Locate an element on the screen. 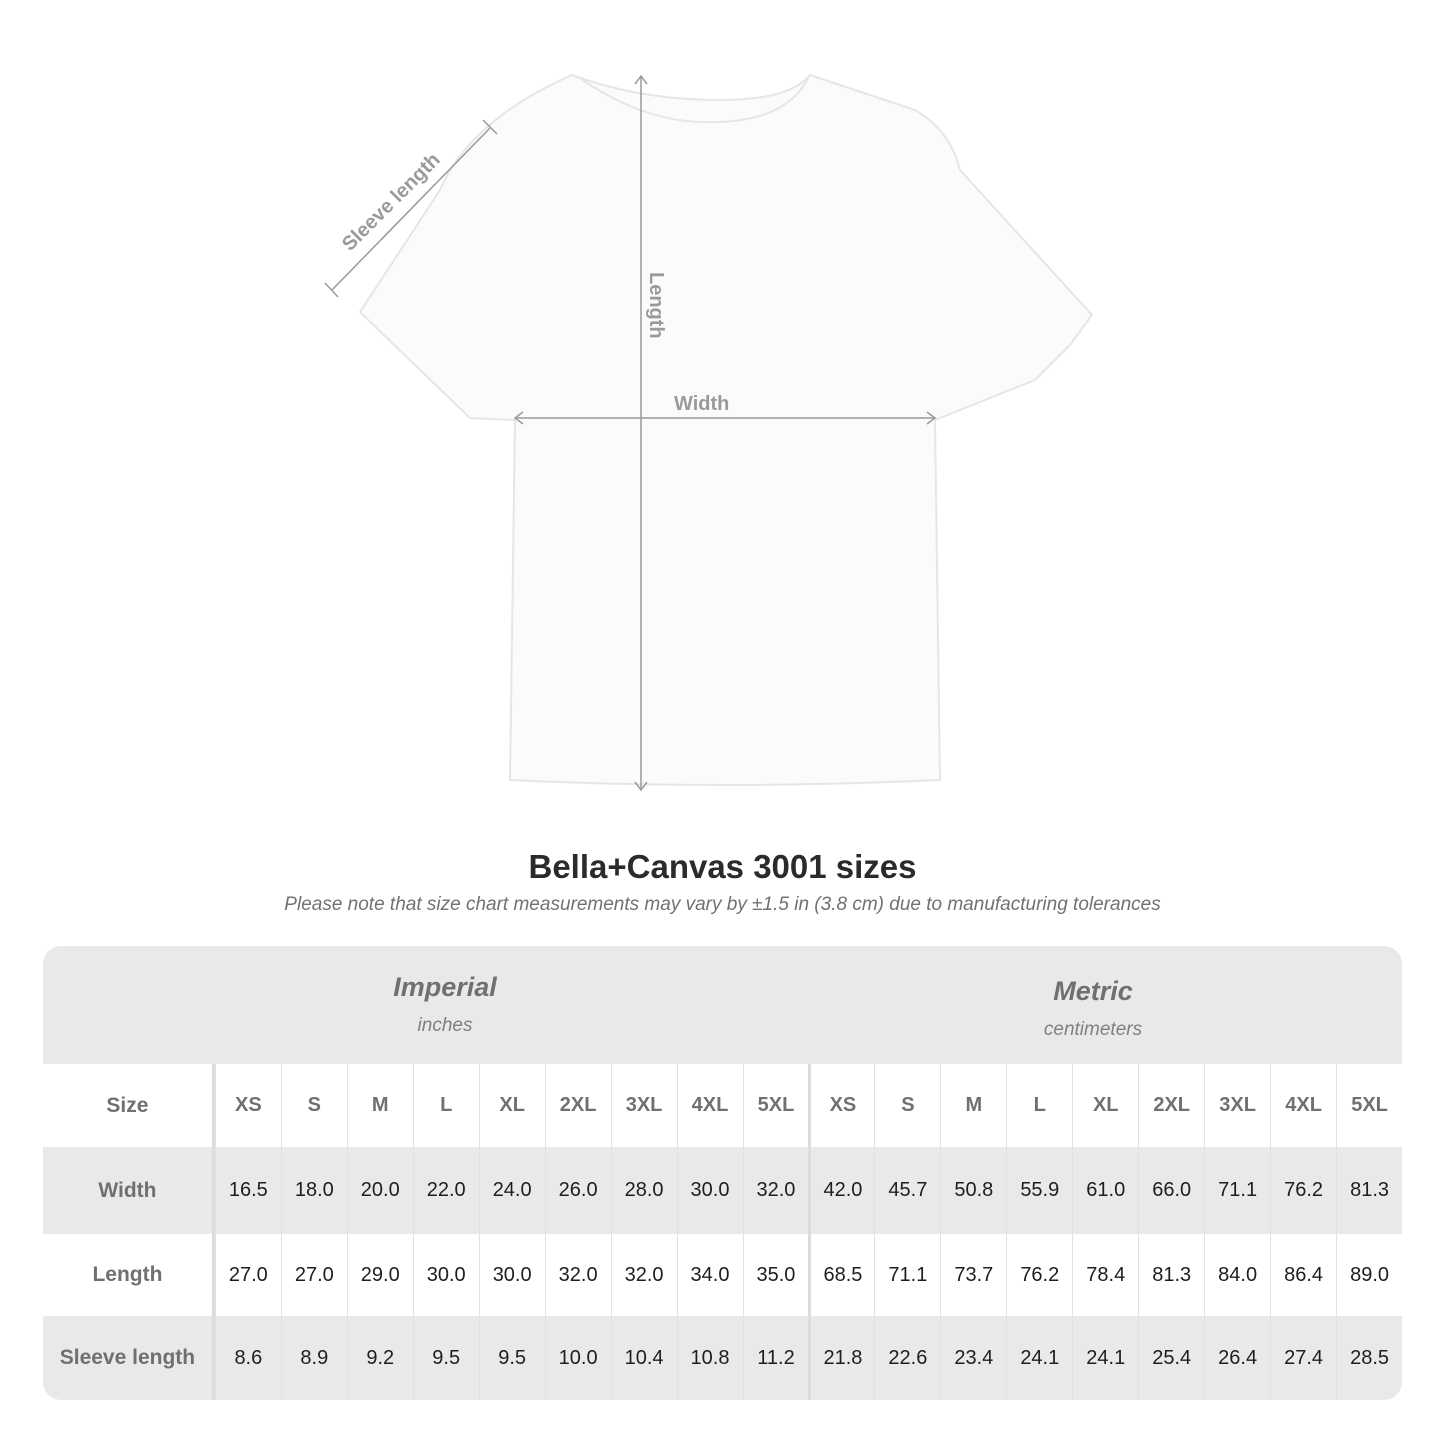  sleeve-arrow is located at coordinates (411, 209).